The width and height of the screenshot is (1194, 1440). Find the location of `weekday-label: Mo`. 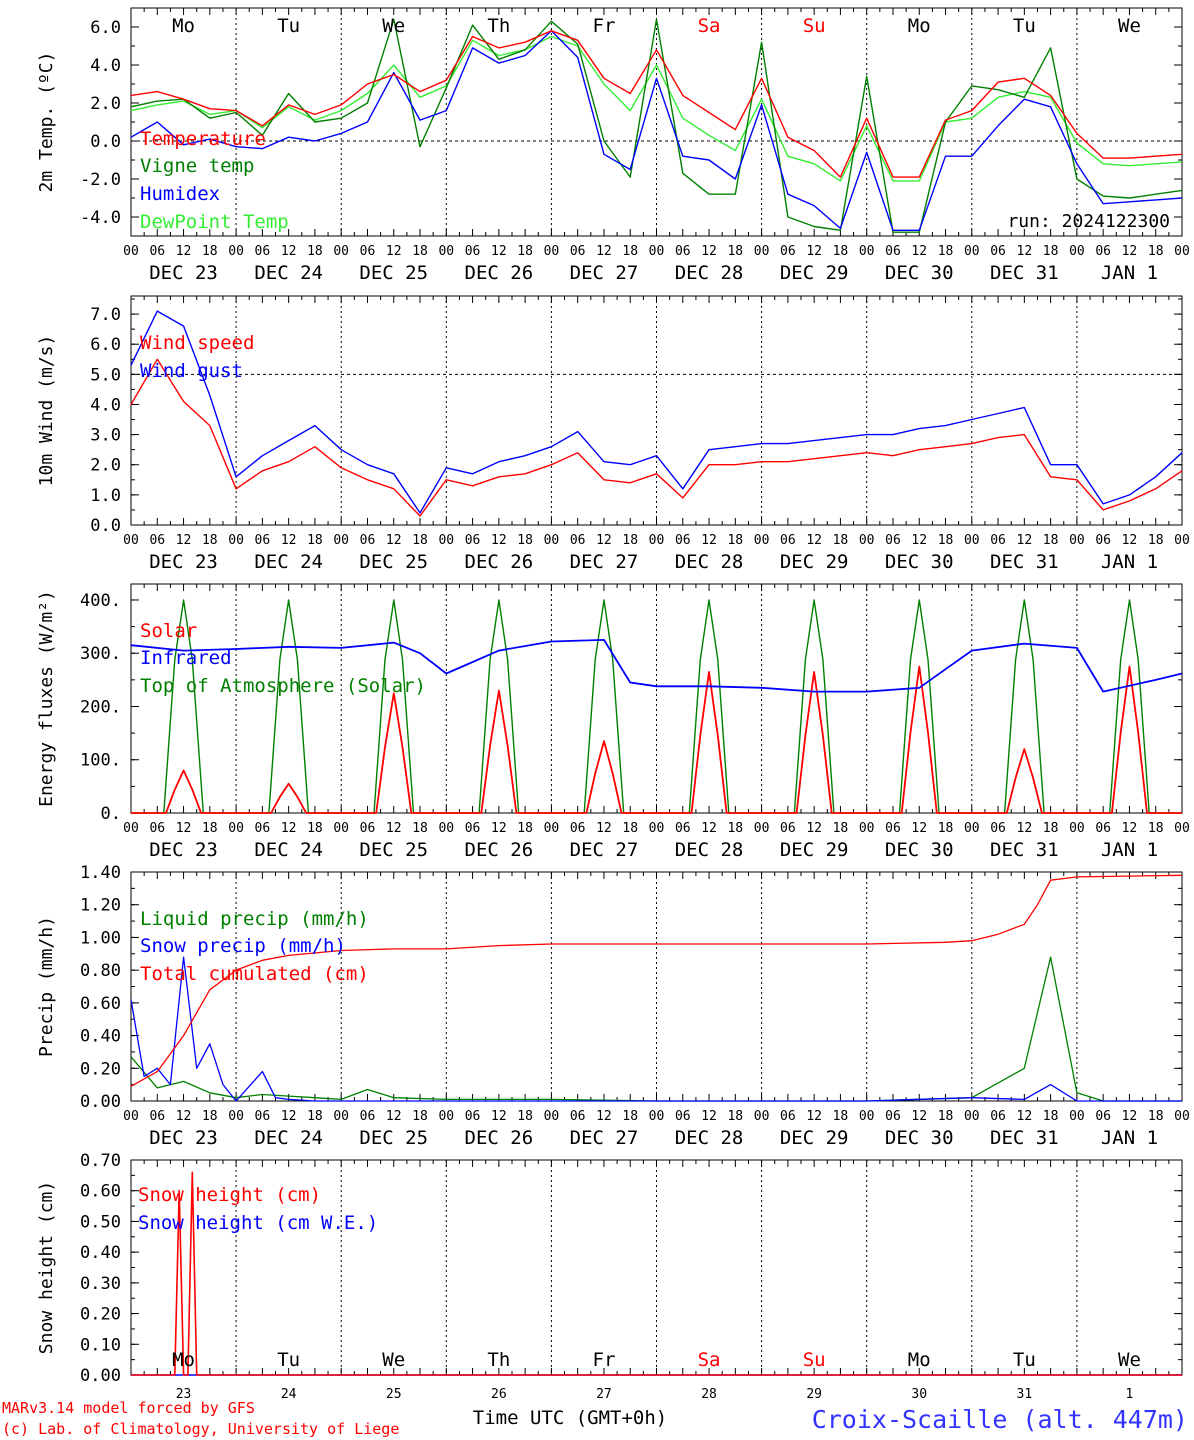

weekday-label: Mo is located at coordinates (183, 26).